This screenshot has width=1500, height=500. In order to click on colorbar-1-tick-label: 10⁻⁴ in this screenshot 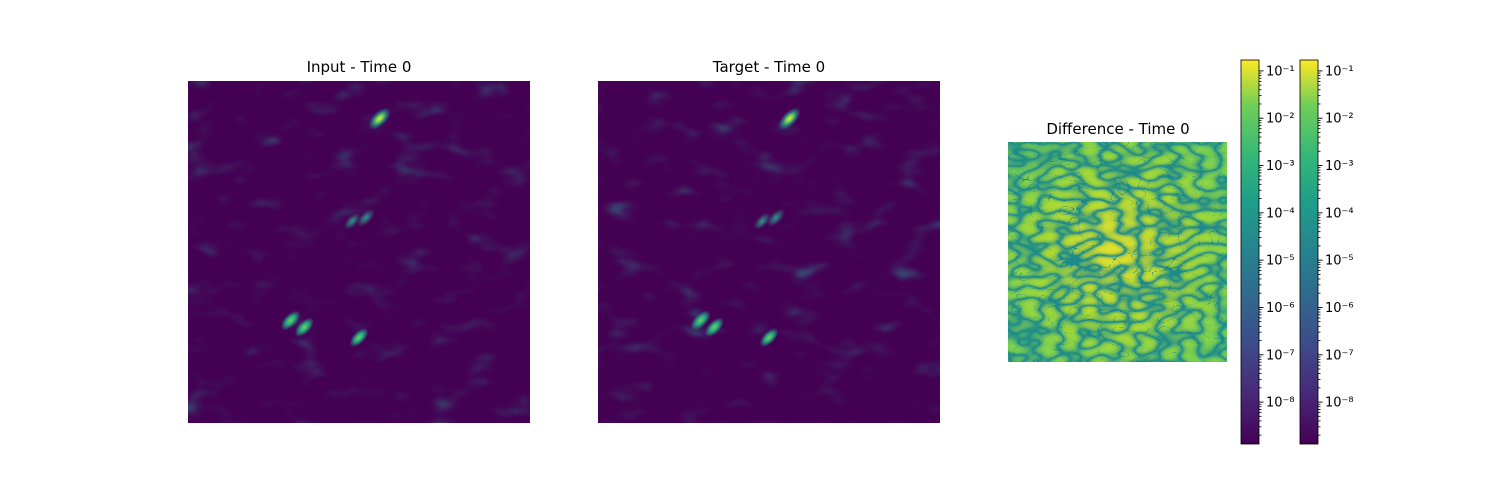, I will do `click(1280, 213)`.